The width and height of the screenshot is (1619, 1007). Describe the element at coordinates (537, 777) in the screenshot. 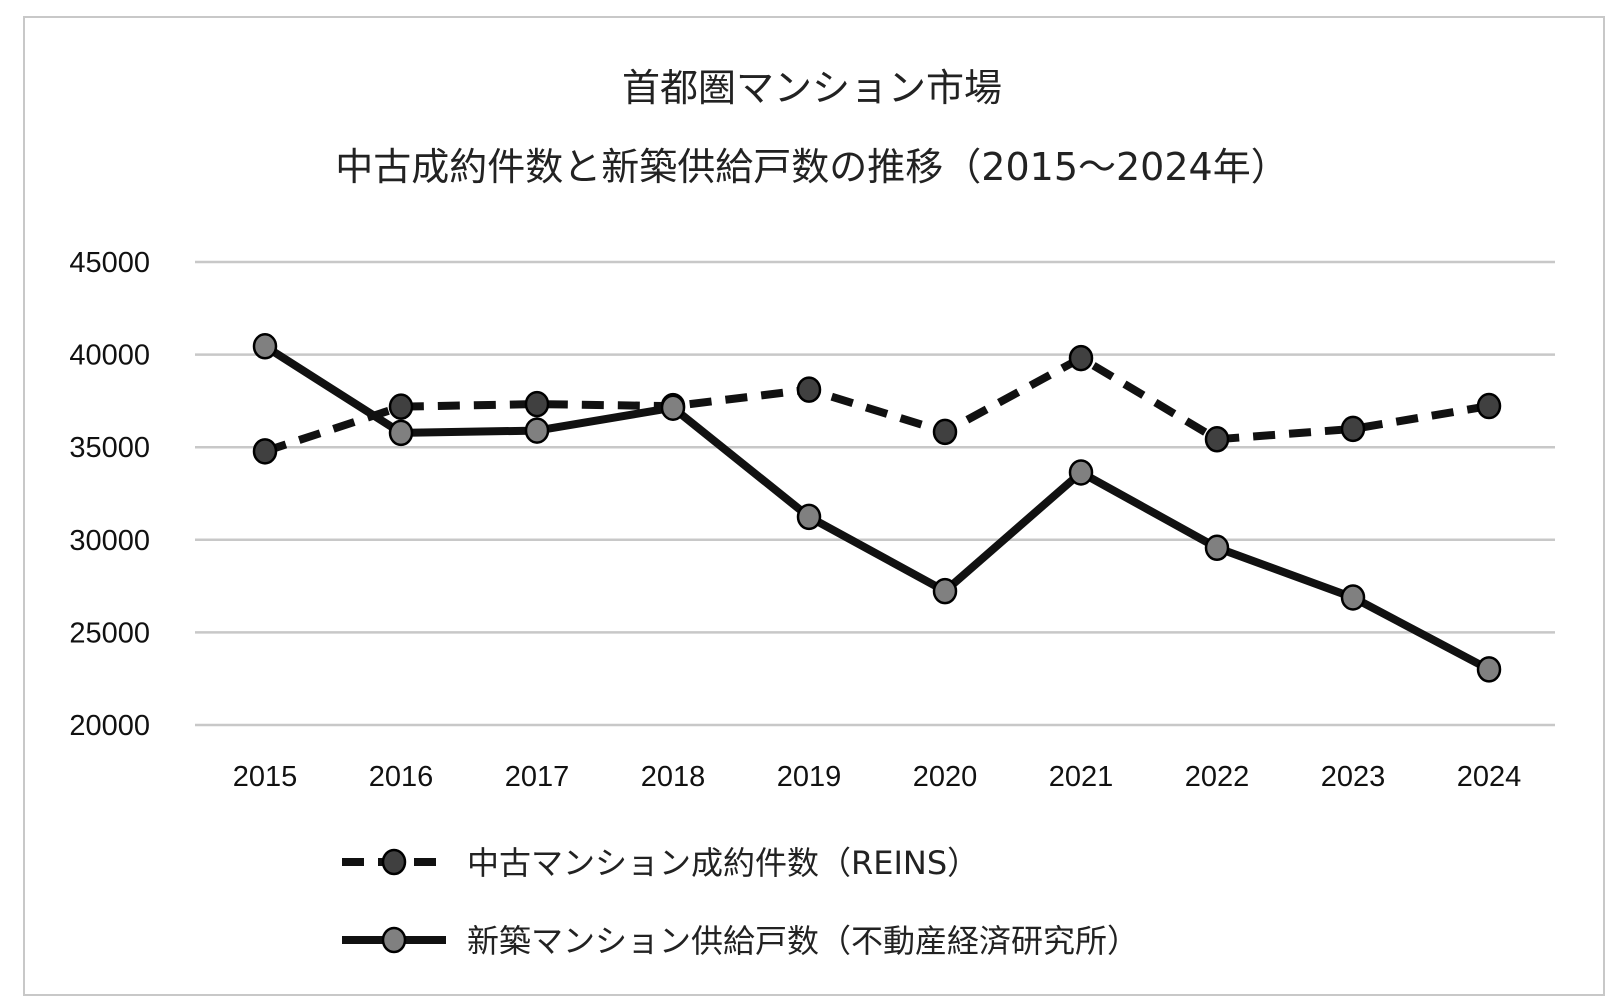

I see `x-tick-label: 2017` at that location.